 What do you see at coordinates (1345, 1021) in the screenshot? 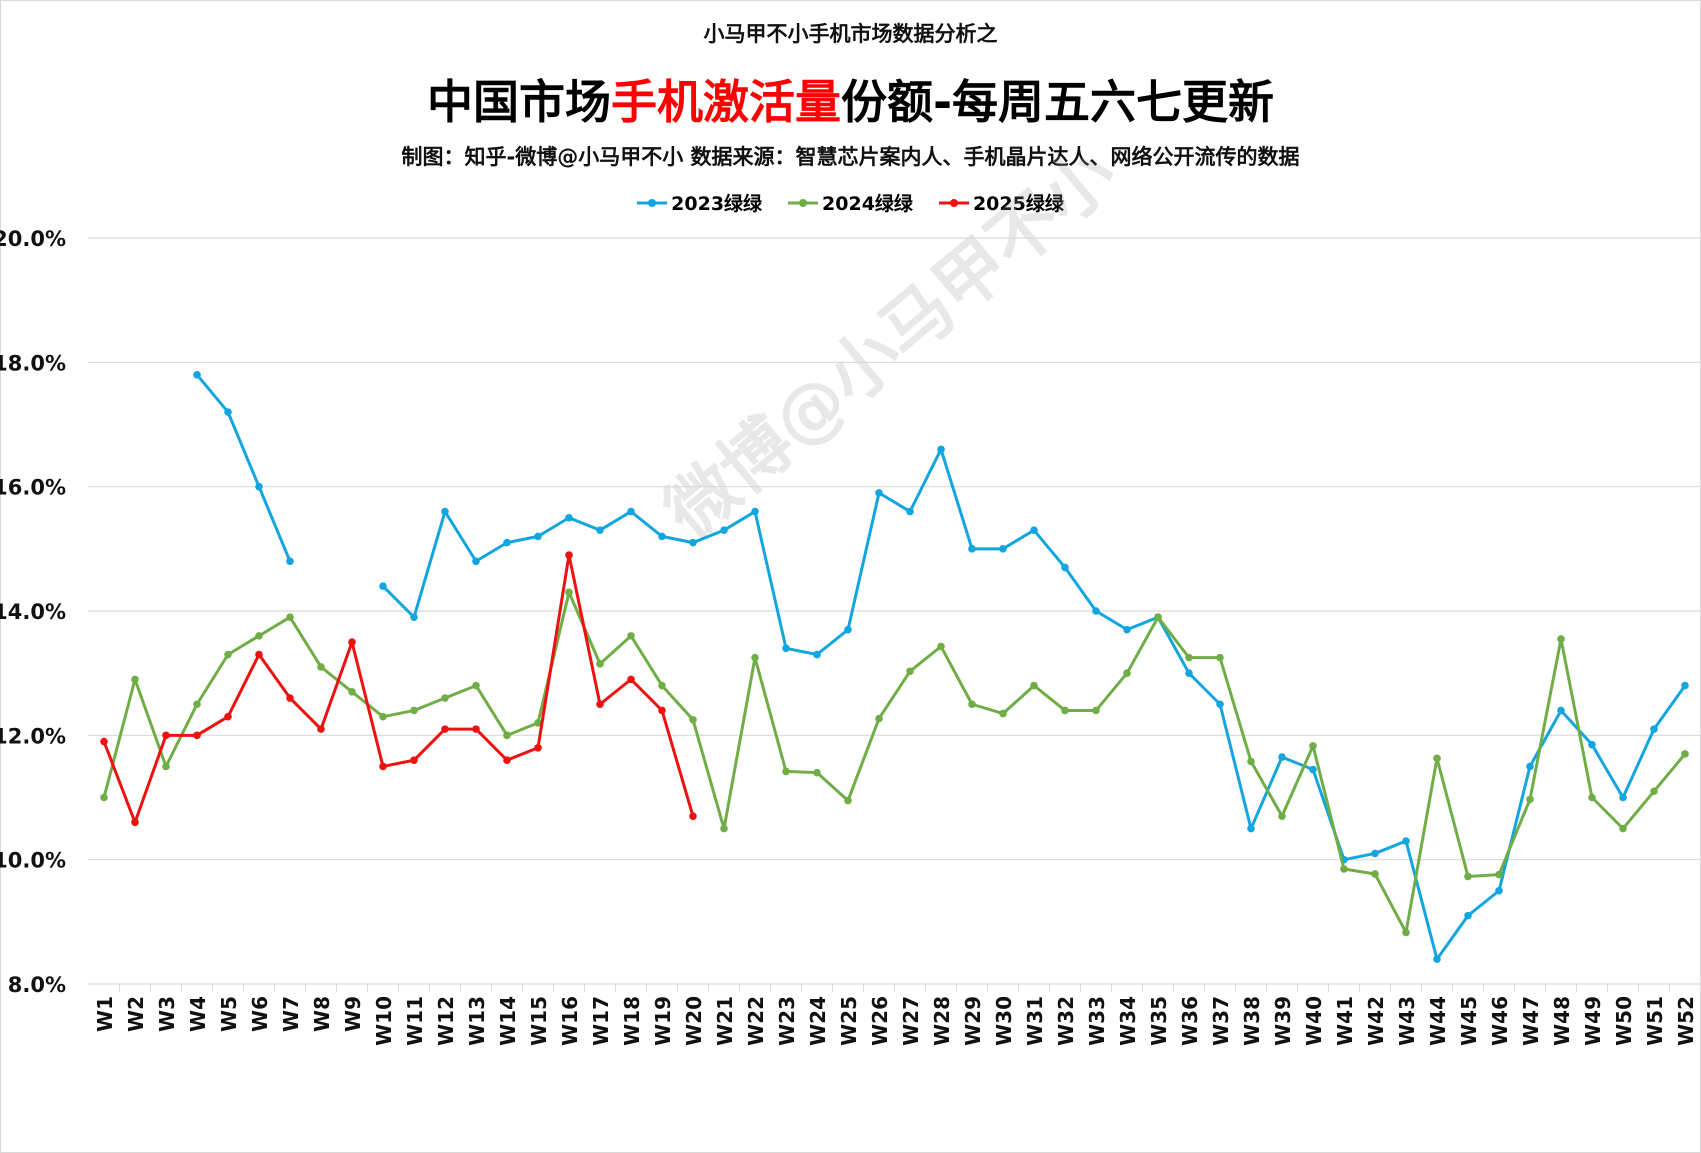
I see `x-tick-label: W41` at bounding box center [1345, 1021].